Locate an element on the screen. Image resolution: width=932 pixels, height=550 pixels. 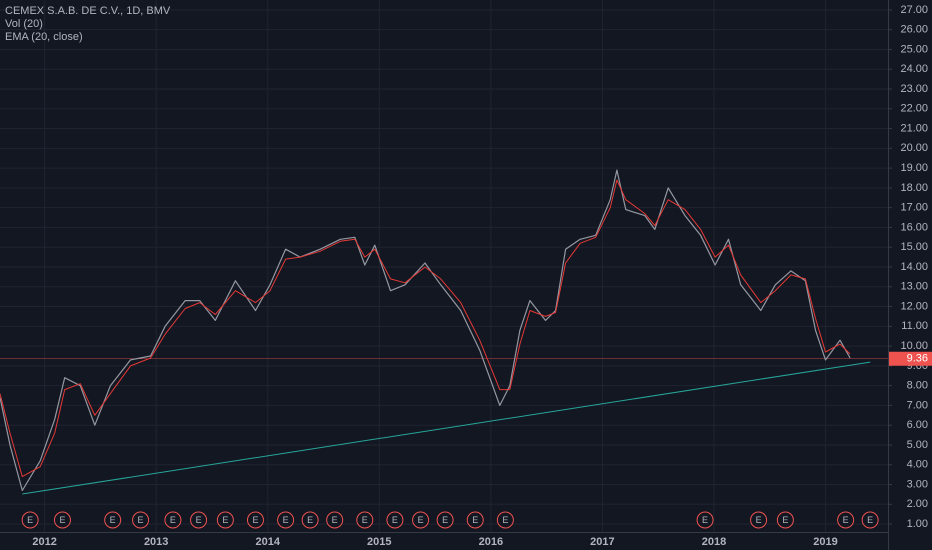
y-tick-label: 10.00 is located at coordinates (914, 346).